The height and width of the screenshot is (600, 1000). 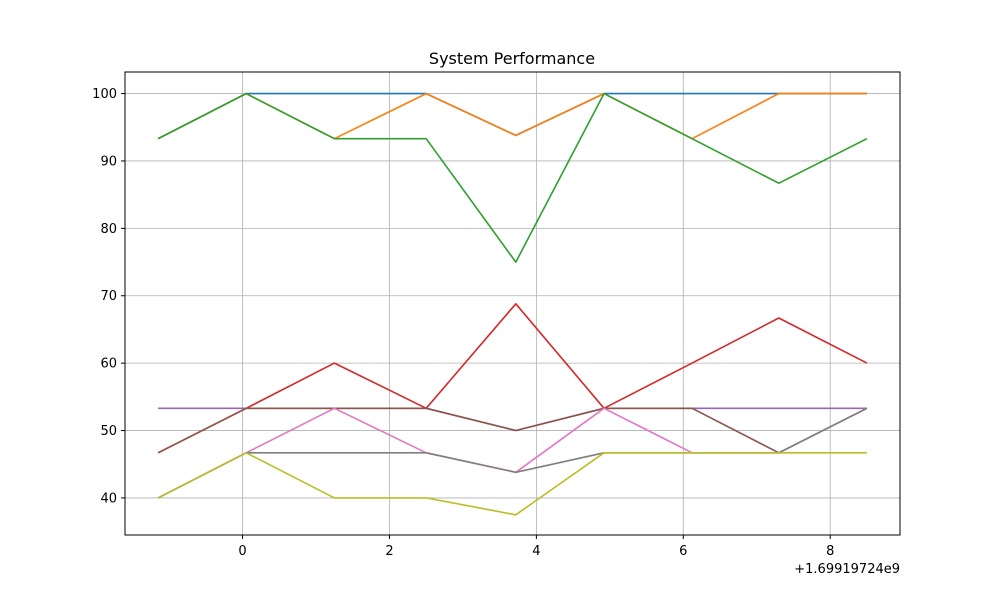 What do you see at coordinates (847, 569) in the screenshot?
I see `x-axis-offset-label: +1.69919724e9` at bounding box center [847, 569].